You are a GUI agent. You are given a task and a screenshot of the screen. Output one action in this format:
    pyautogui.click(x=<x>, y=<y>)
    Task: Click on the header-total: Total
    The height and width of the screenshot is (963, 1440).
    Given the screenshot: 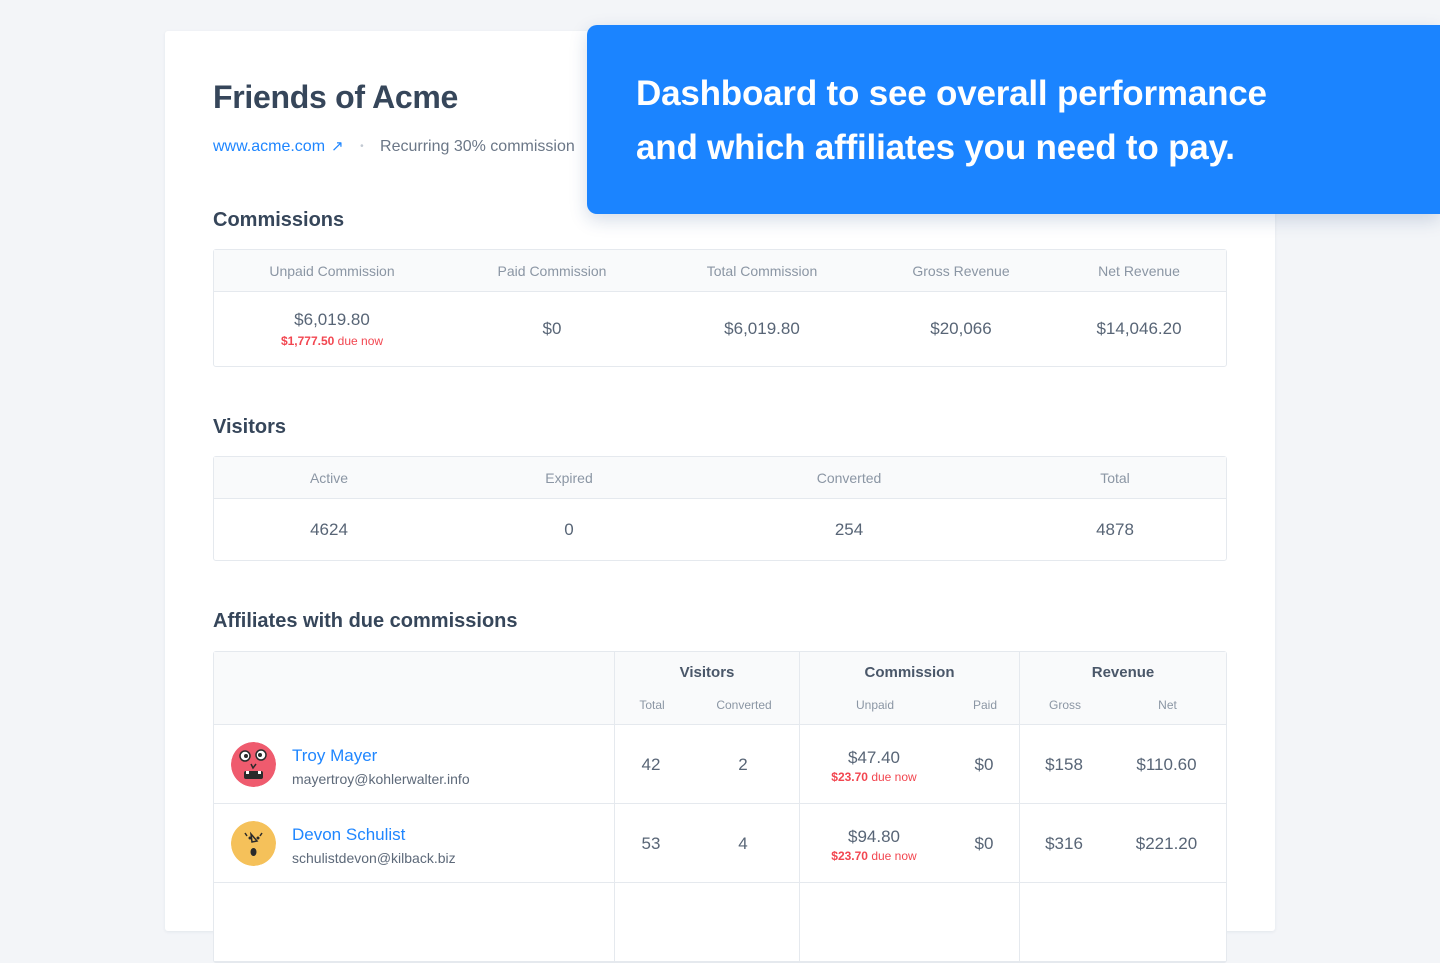 What is the action you would take?
    pyautogui.click(x=1115, y=477)
    